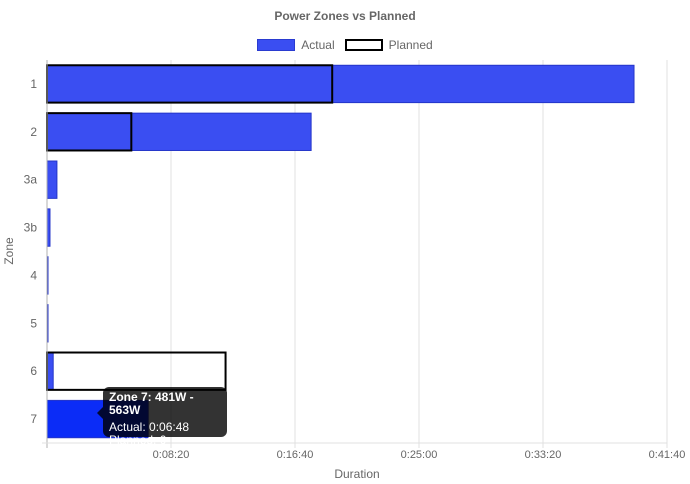 This screenshot has height=484, width=690. Describe the element at coordinates (149, 427) in the screenshot. I see `tooltip-actual: Actual: 0:06:48` at that location.